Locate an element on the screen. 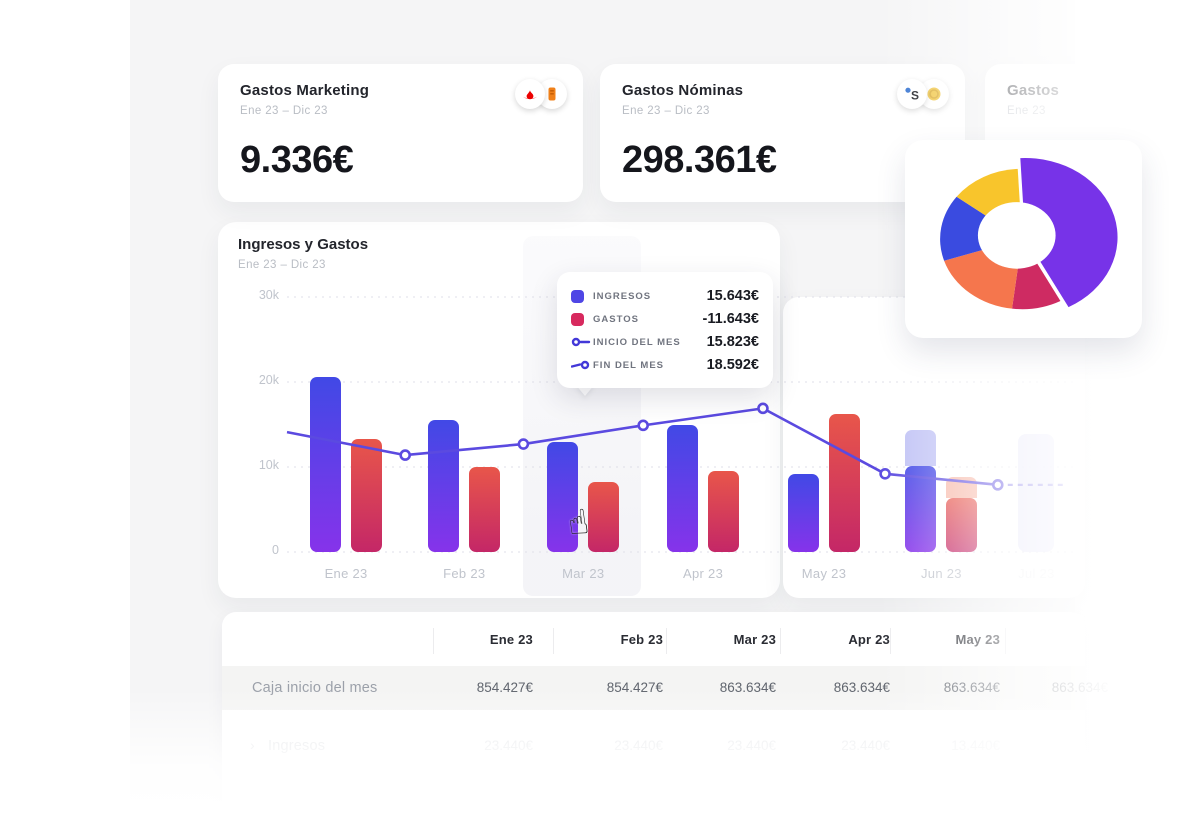 The height and width of the screenshot is (834, 1200). tooltip-row: FIN DEL MES 18.592€ is located at coordinates (665, 365).